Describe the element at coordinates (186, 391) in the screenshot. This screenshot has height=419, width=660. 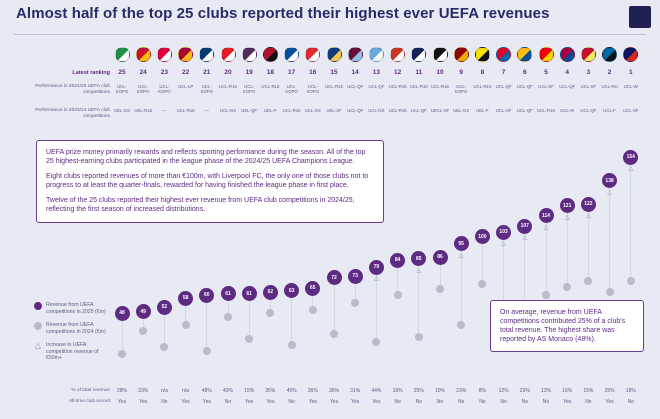
I see `pct-of-revenue-value: n/a` at that location.